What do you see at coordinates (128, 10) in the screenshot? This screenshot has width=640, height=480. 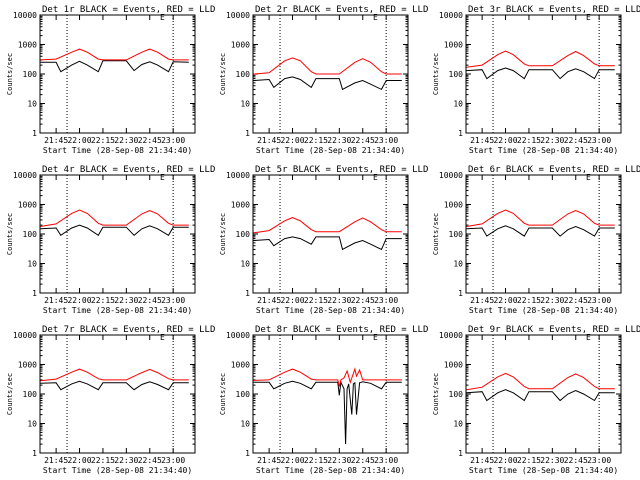 I see `panel-title: Det 1r BLACK = Events, RED = LLD` at bounding box center [128, 10].